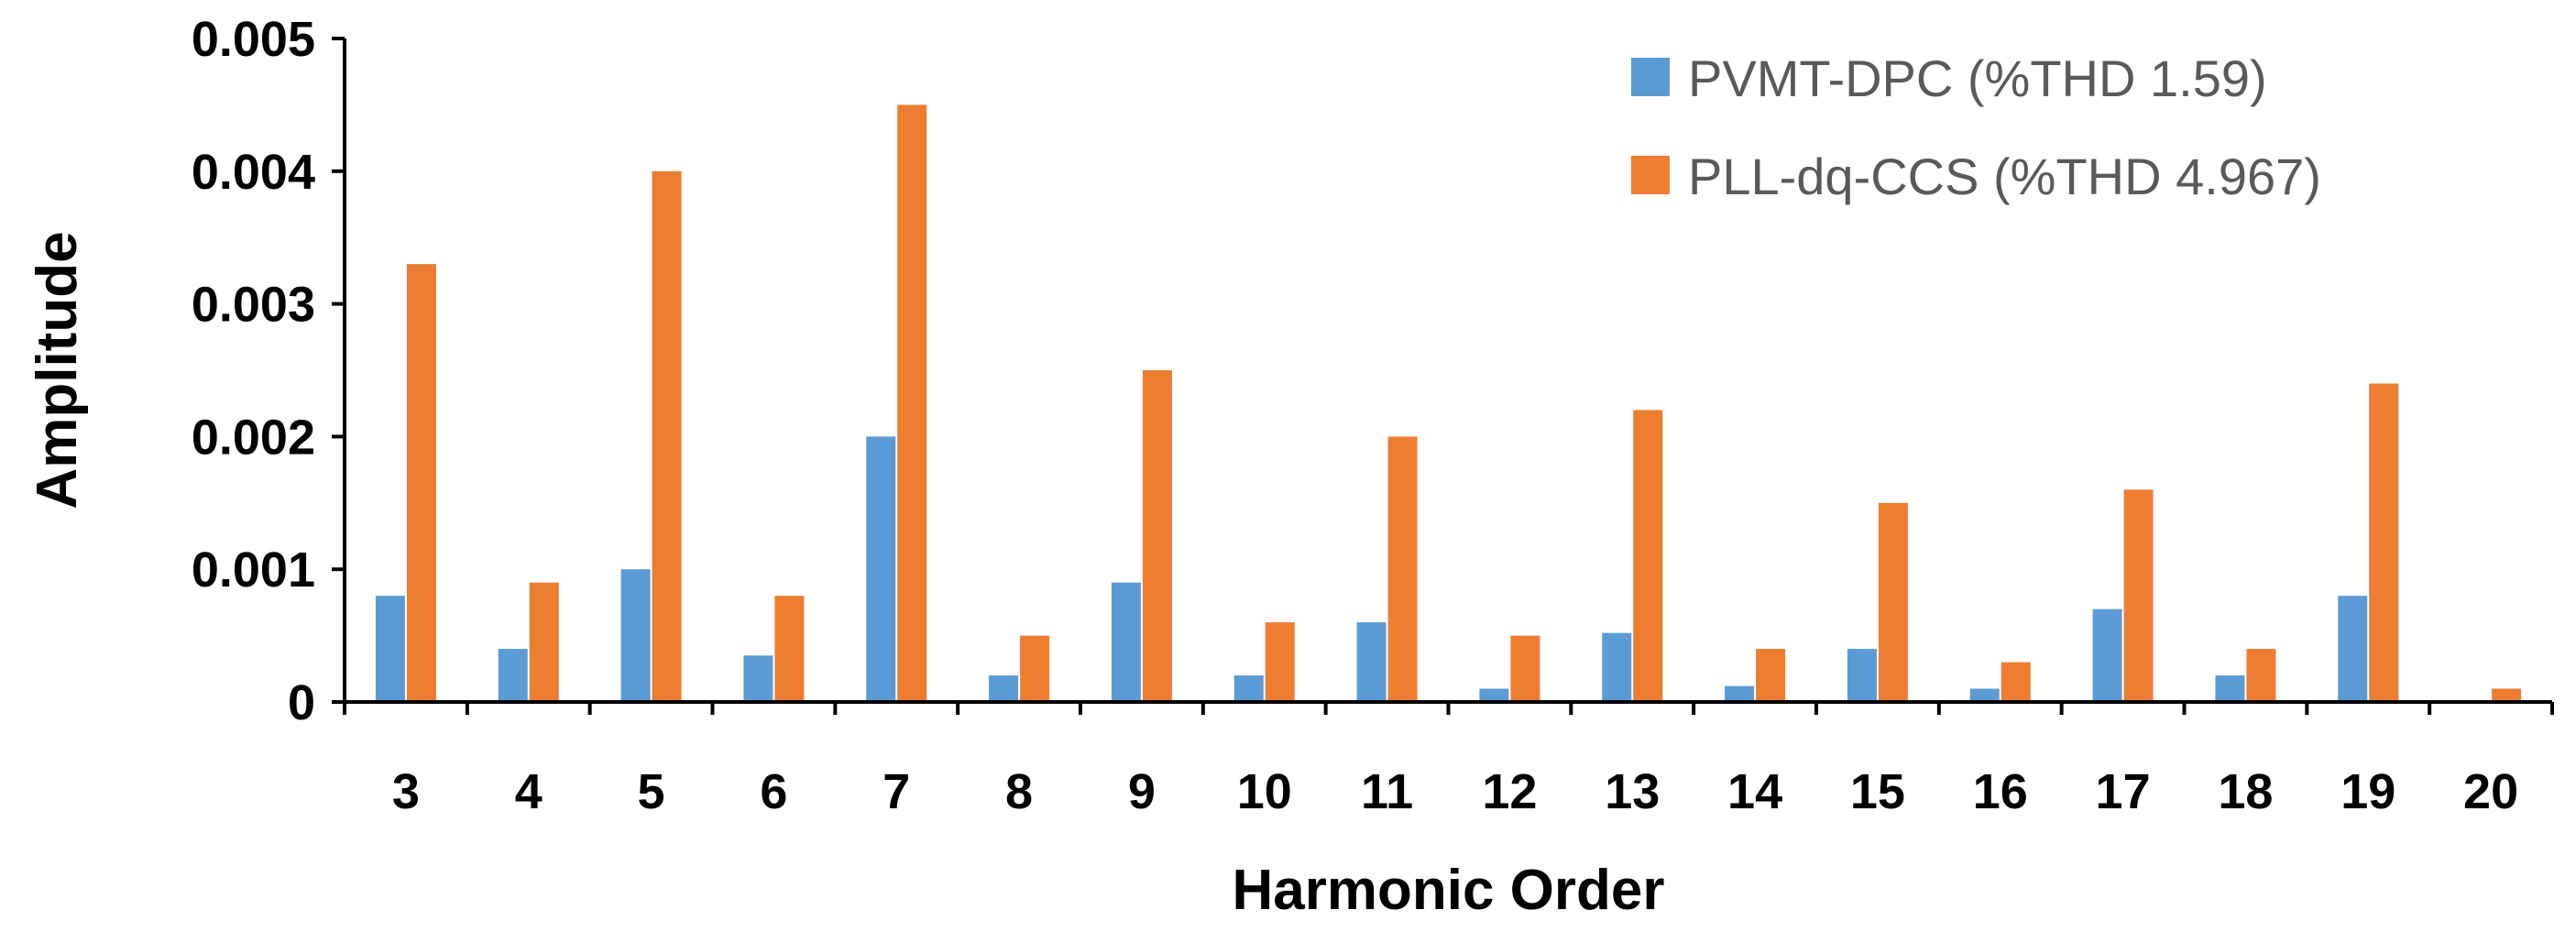 The image size is (2576, 932). Describe the element at coordinates (2004, 176) in the screenshot. I see `legend-label-pll-dq-ccs: PLL-dq-CCS (%THD 4.967)` at that location.